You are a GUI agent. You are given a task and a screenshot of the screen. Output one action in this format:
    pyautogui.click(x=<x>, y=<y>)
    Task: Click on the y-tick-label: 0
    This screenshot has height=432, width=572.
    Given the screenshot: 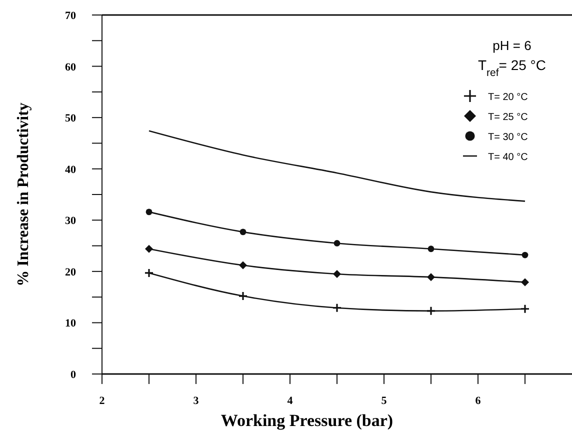 What is the action you would take?
    pyautogui.click(x=73, y=375)
    